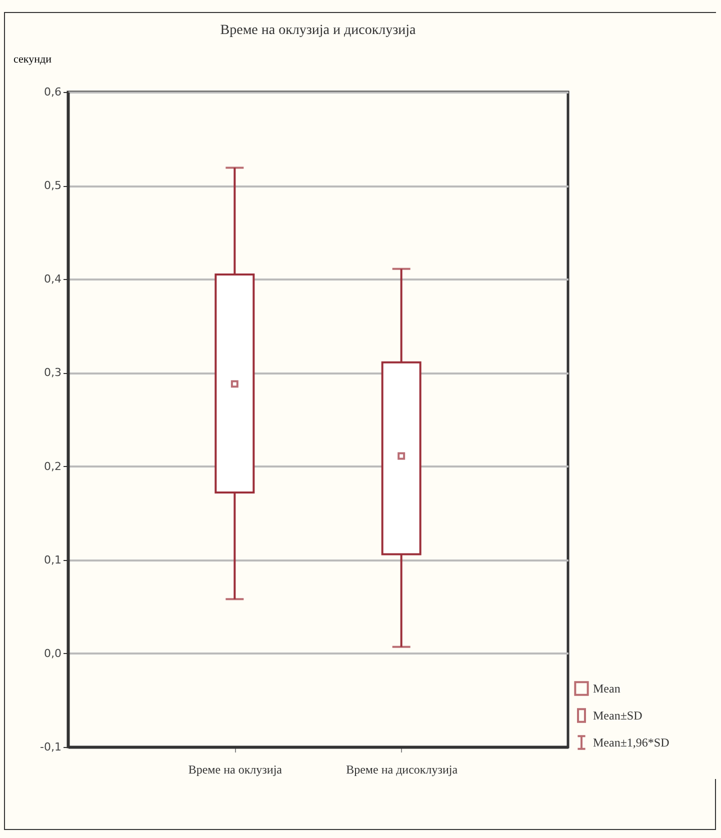  I want to click on text: Mean±1,96*SD, so click(631, 743).